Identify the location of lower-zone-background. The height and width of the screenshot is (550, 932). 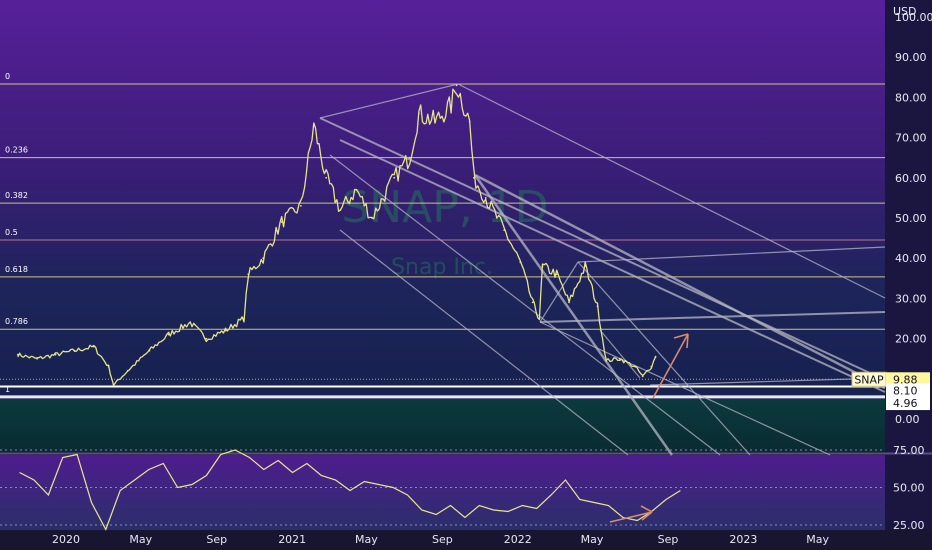
(442, 425).